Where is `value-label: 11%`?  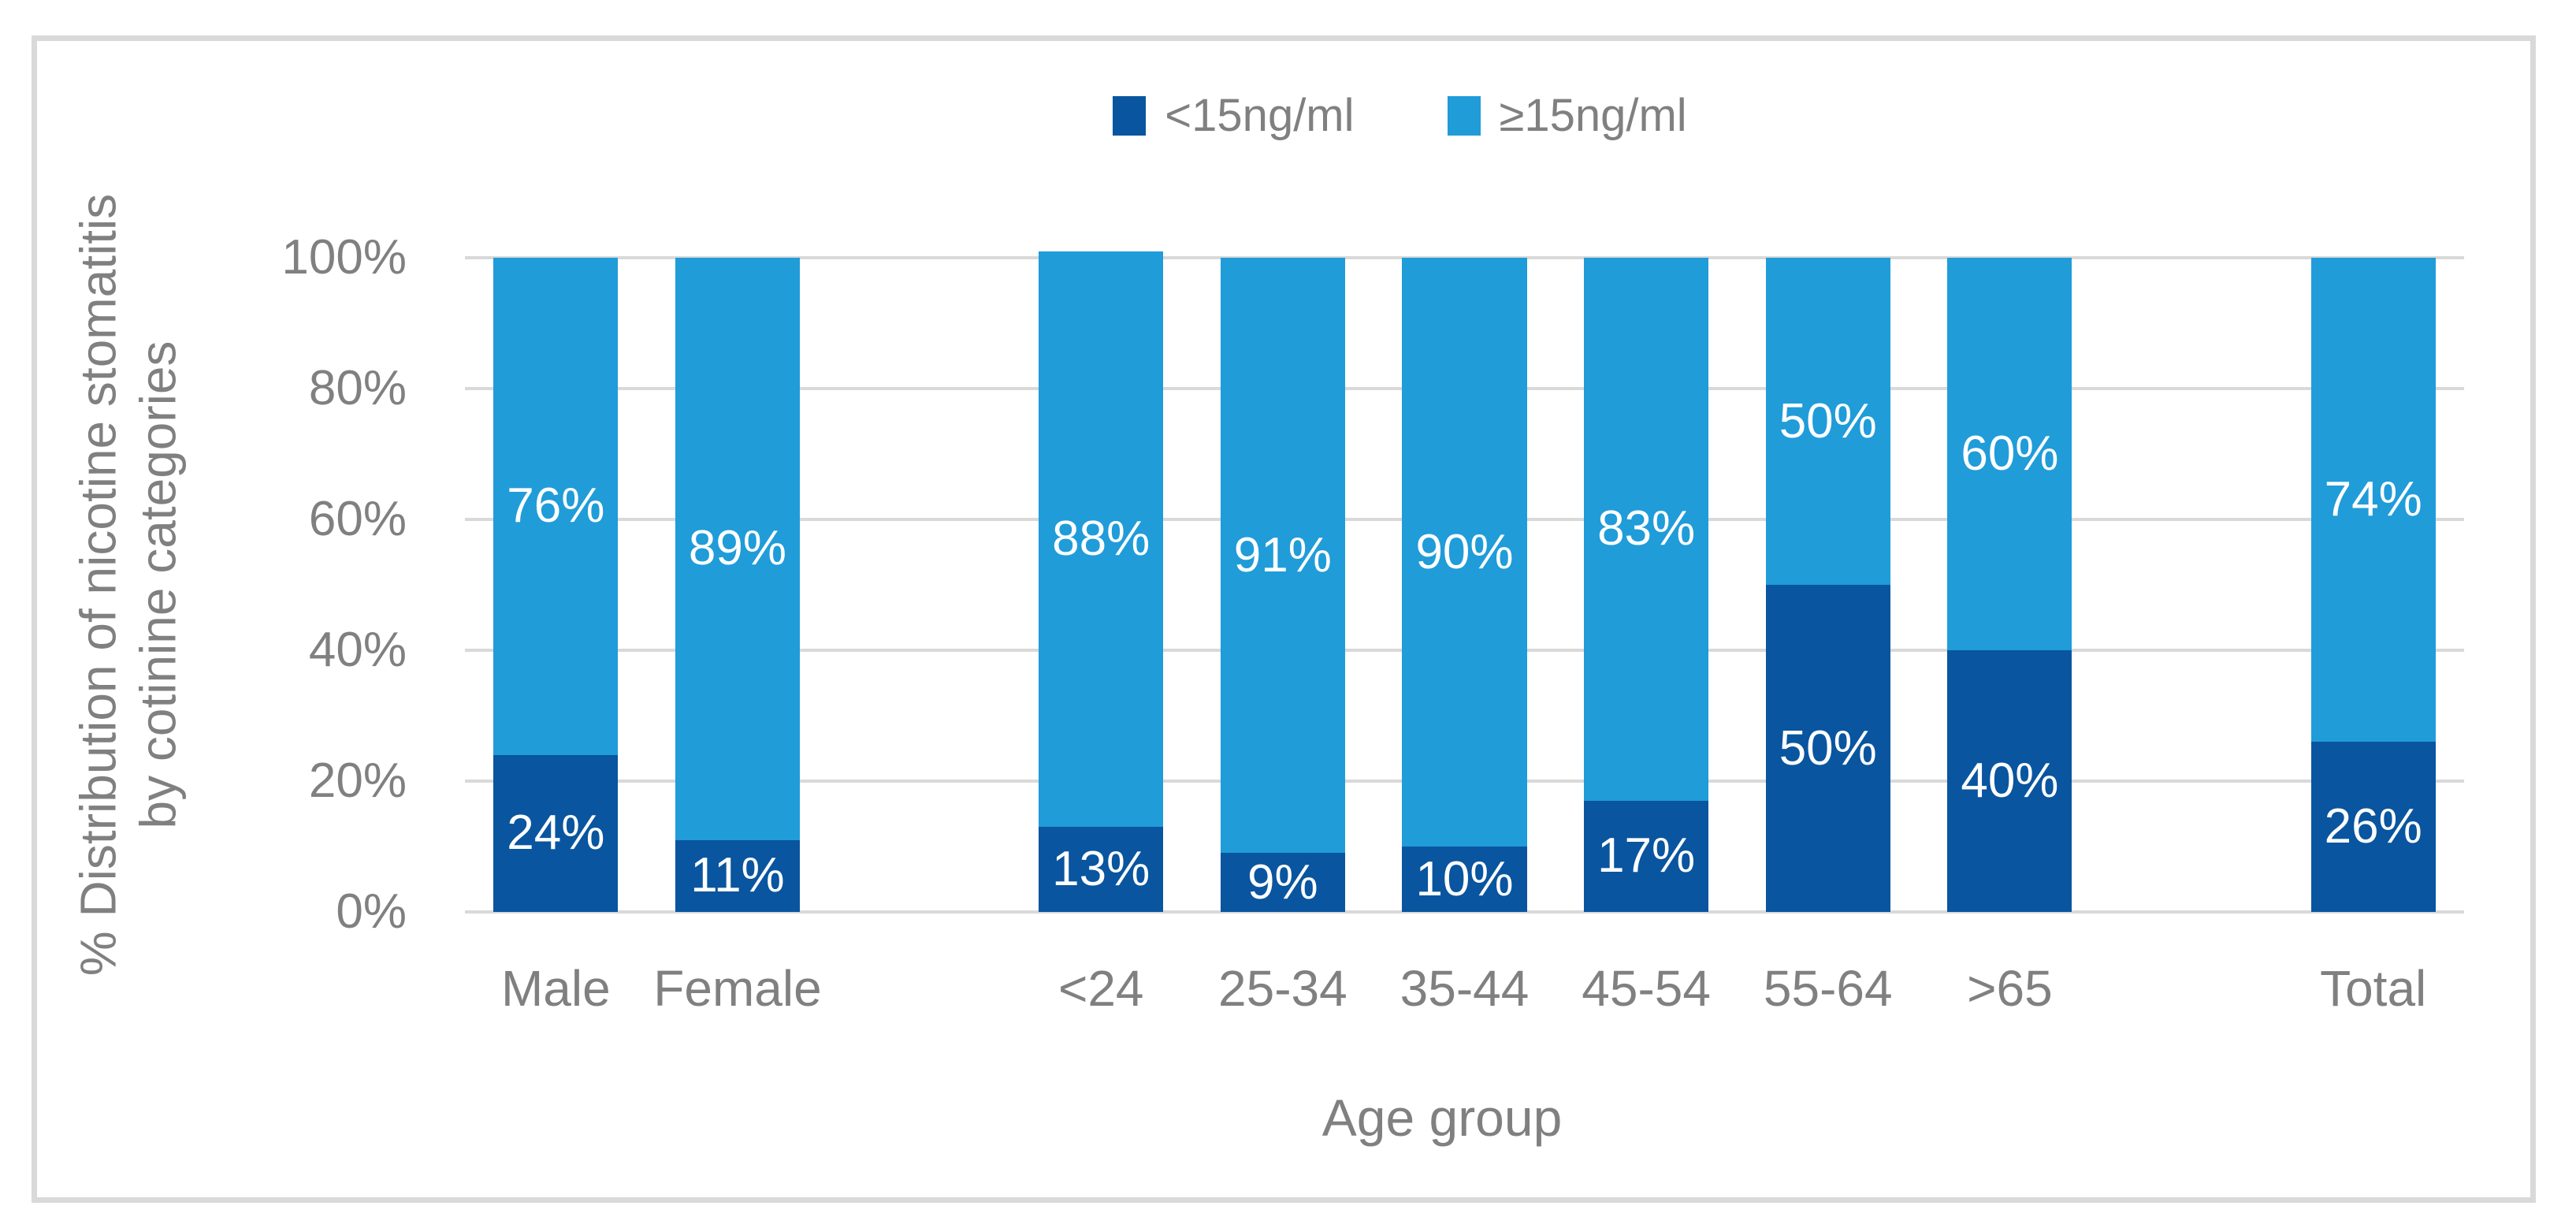 value-label: 11% is located at coordinates (737, 876).